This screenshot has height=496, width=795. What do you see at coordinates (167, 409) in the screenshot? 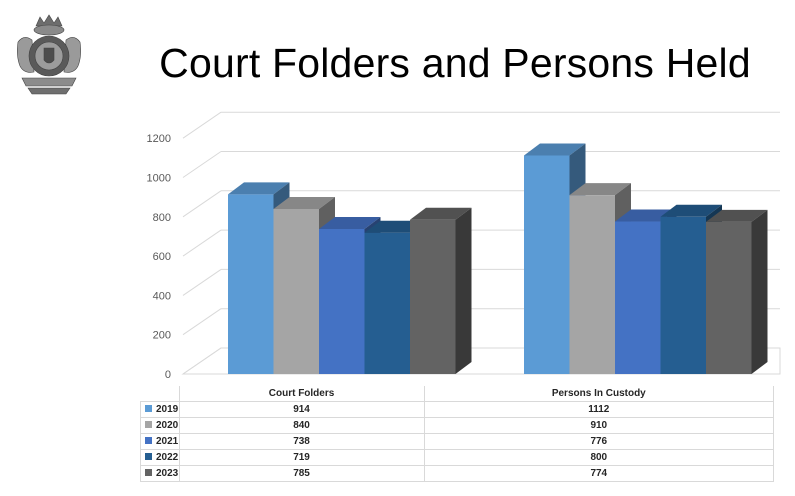
I see `legend-label: 2019` at bounding box center [167, 409].